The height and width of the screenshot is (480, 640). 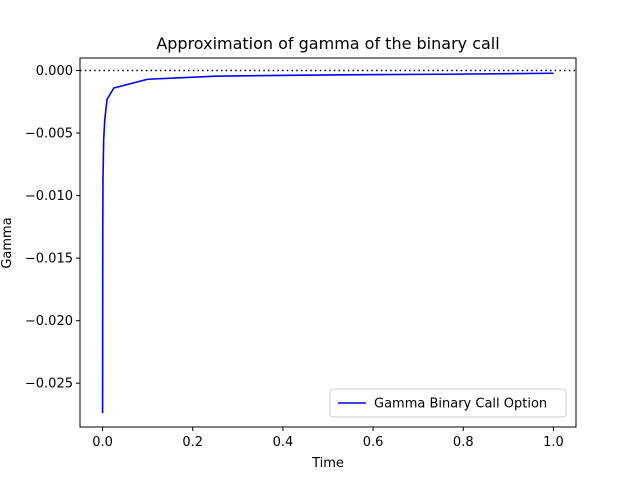 I want to click on y-axis-label: Gamma, so click(x=7, y=242).